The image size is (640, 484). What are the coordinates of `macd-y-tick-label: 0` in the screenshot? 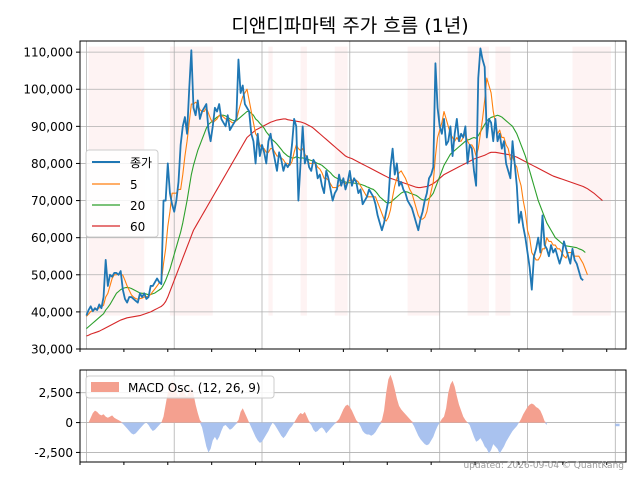 It's located at (69, 423).